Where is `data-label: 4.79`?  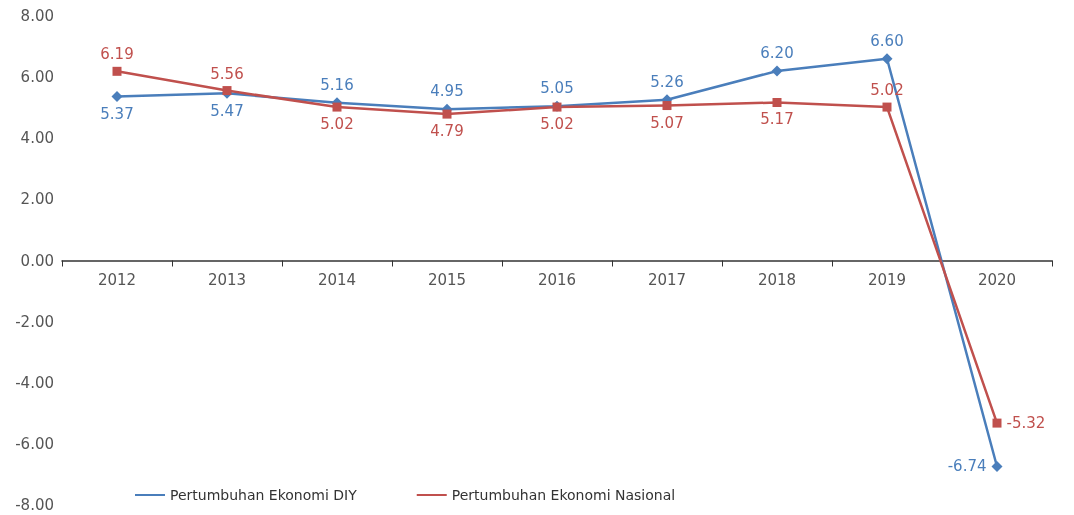 data-label: 4.79 is located at coordinates (447, 131).